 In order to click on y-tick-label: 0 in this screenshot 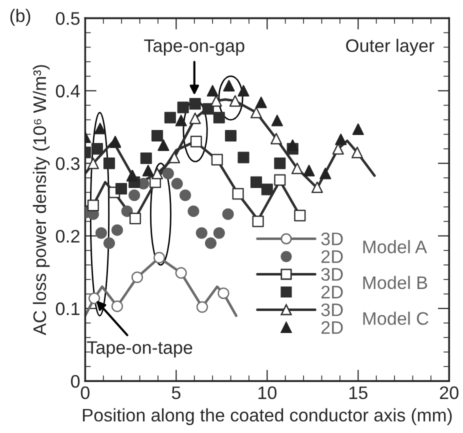, I will do `click(75, 381)`.